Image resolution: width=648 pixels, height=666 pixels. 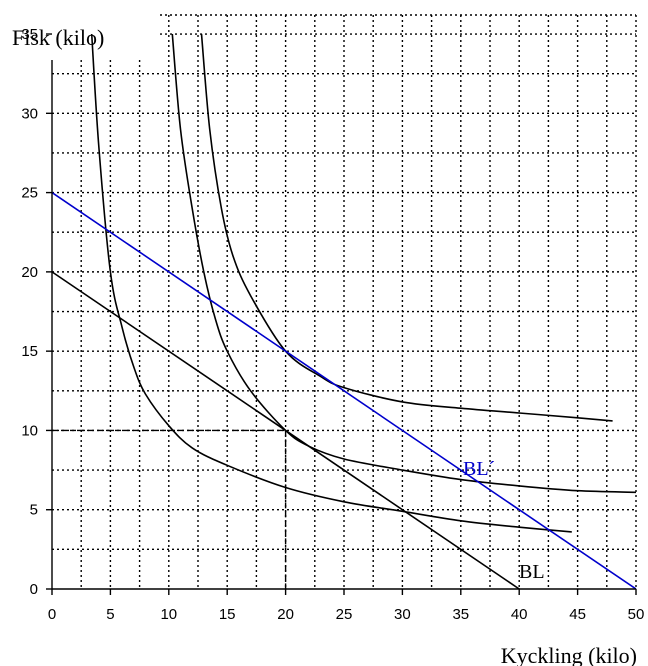 I want to click on y-tick-label: 20, so click(x=29, y=272).